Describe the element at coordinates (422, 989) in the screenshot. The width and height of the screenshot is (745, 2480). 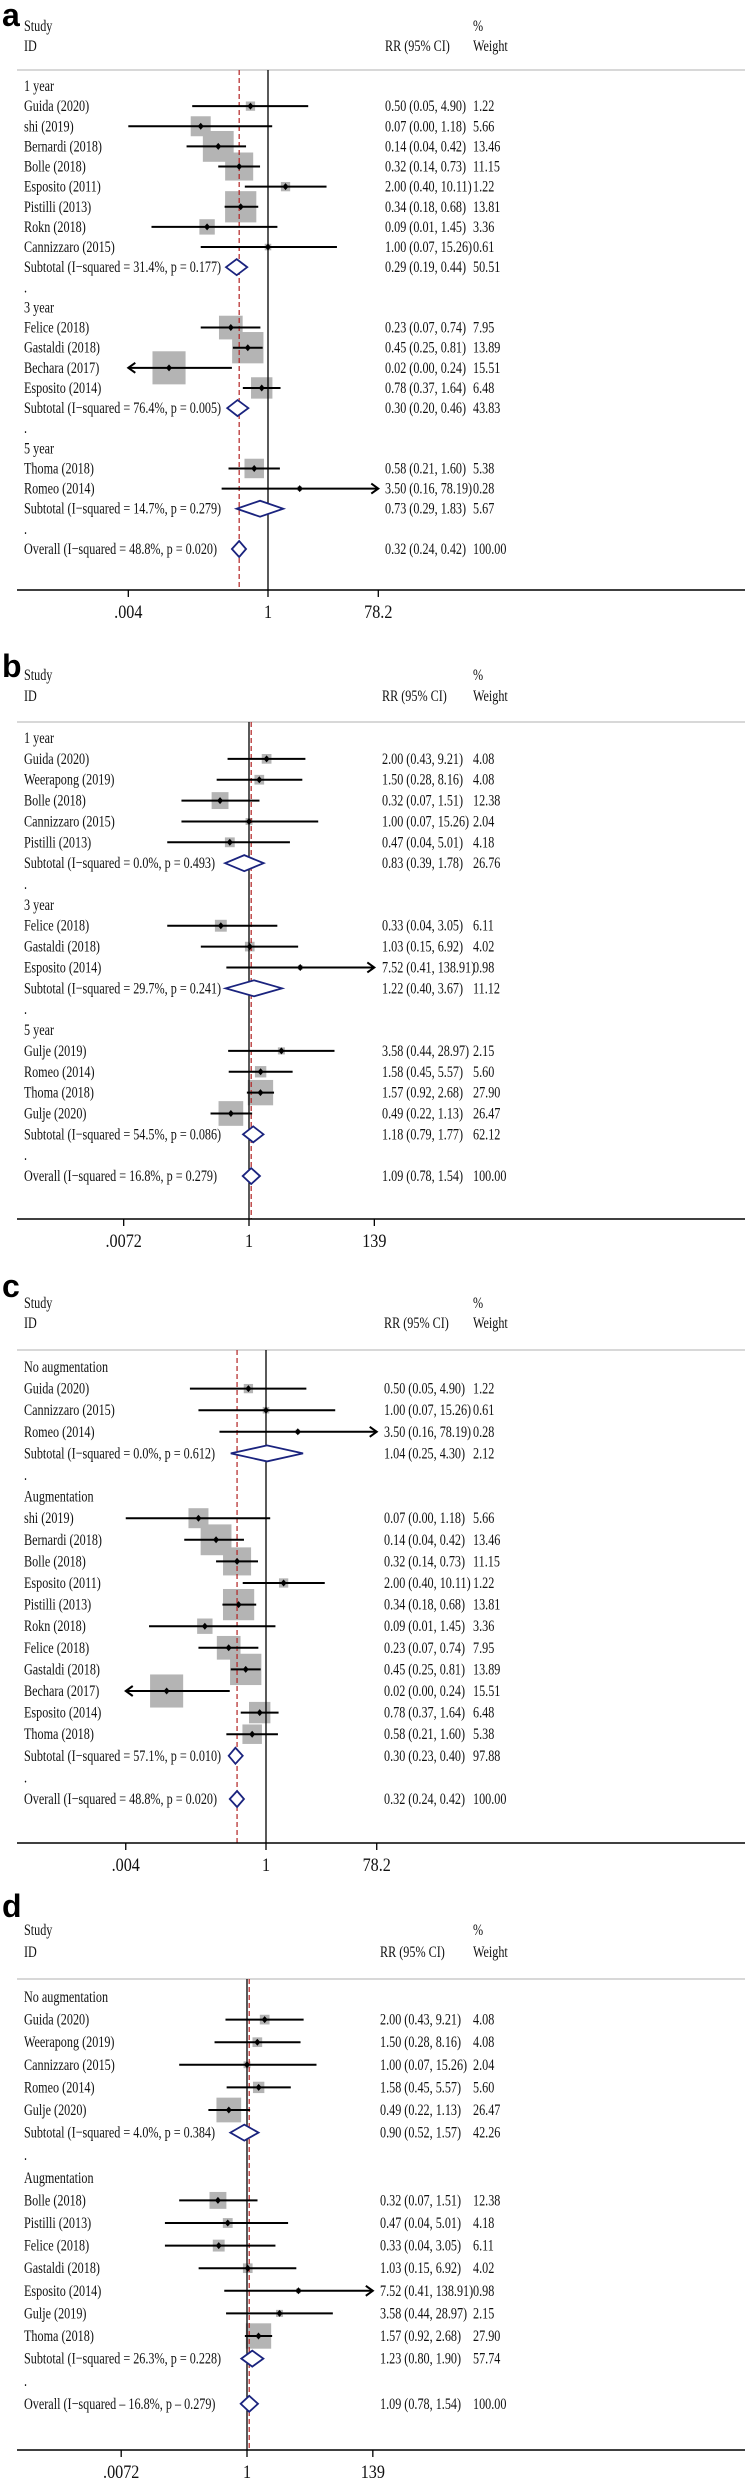
I see `rr-ci-value: 1.22 (0.40, 3.67)` at that location.